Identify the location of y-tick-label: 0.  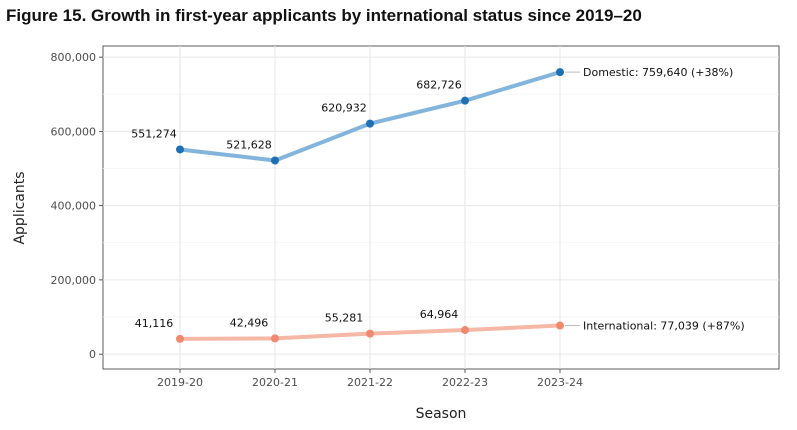
(92, 354).